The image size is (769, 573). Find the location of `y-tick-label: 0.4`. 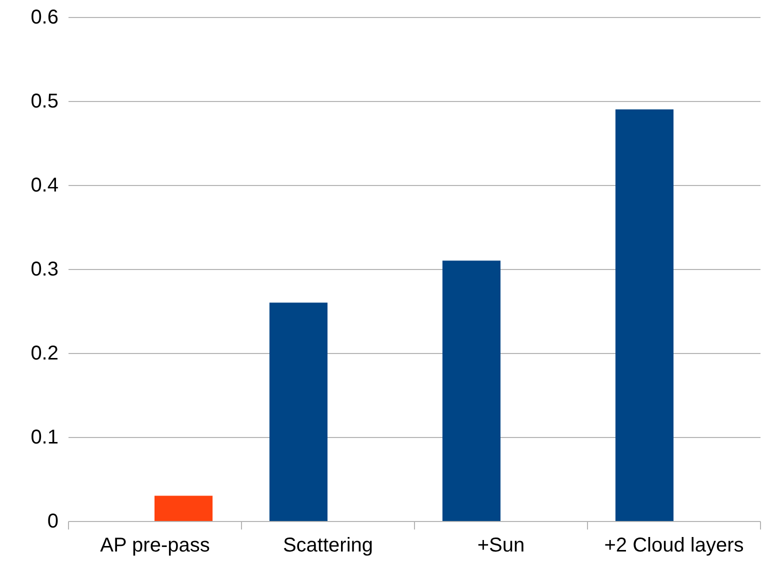

y-tick-label: 0.4 is located at coordinates (44, 185).